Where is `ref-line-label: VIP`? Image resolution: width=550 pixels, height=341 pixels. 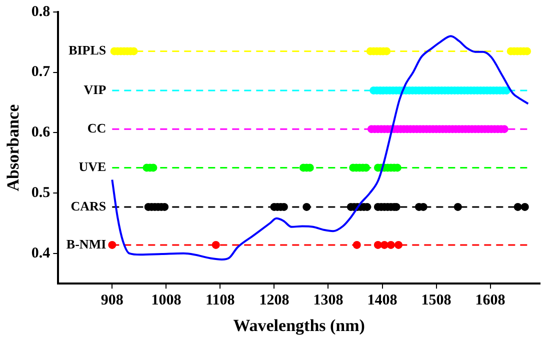
ref-line-label: VIP is located at coordinates (95, 89).